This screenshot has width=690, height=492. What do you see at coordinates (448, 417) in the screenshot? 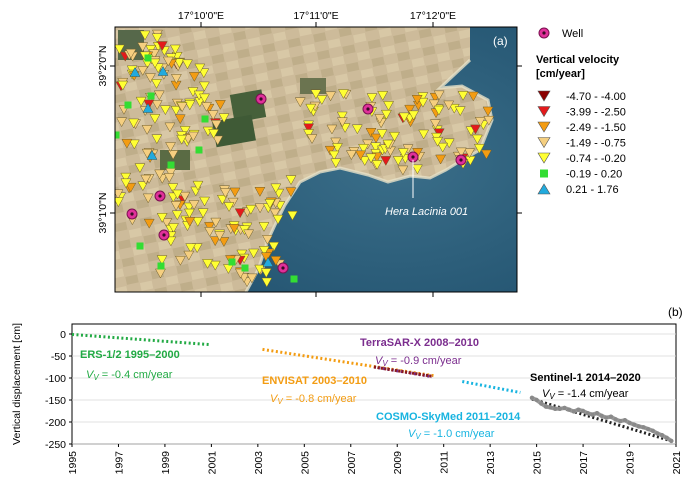
I see `series-label-cosmo: COSMO-SkyMed 2011–2014` at bounding box center [448, 417].